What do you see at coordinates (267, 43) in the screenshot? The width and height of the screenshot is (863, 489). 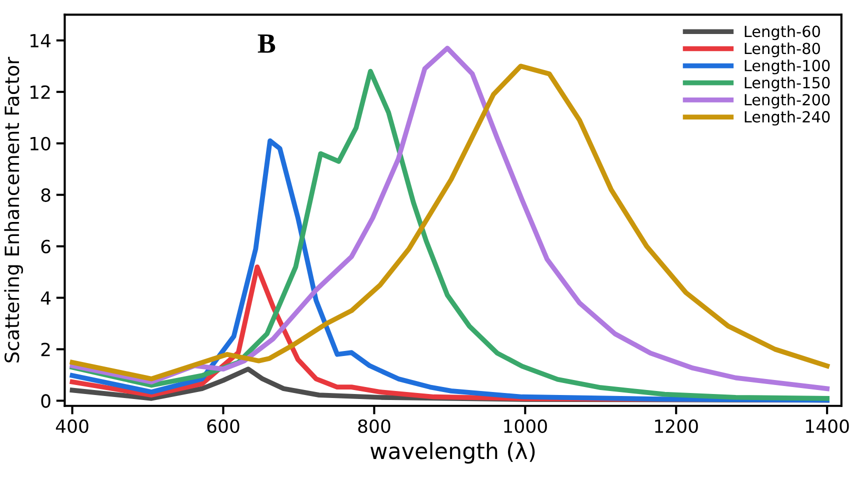 I see `annotation: B` at bounding box center [267, 43].